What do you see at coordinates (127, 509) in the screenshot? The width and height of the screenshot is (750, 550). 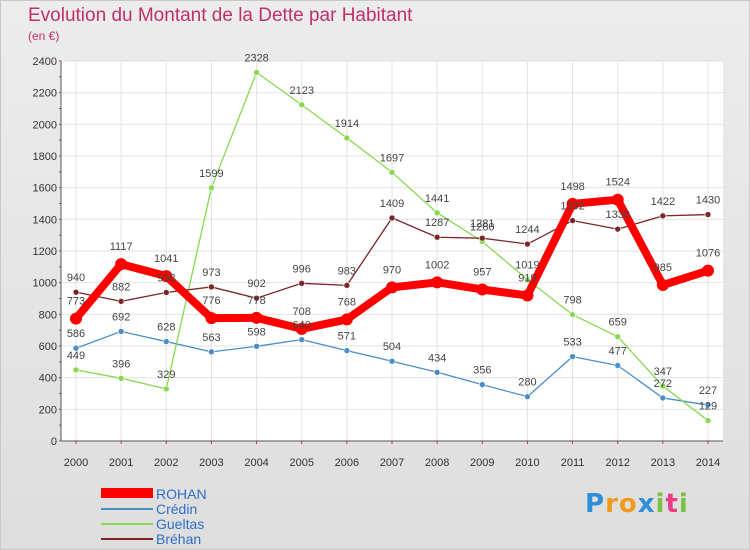 I see `legend-swatch-credin` at bounding box center [127, 509].